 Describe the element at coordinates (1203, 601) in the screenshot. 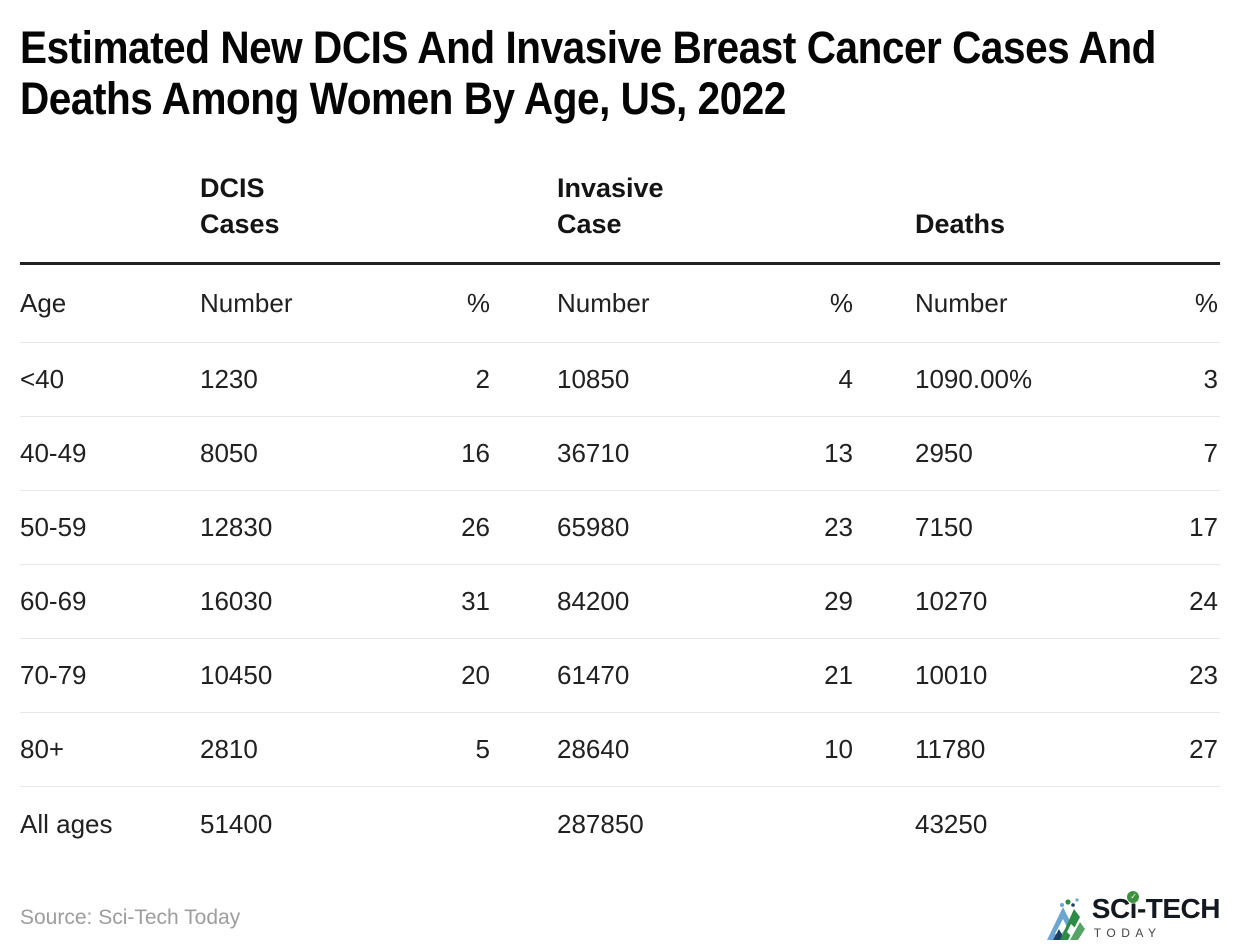

I see `cell-deaths-percent: 24` at that location.